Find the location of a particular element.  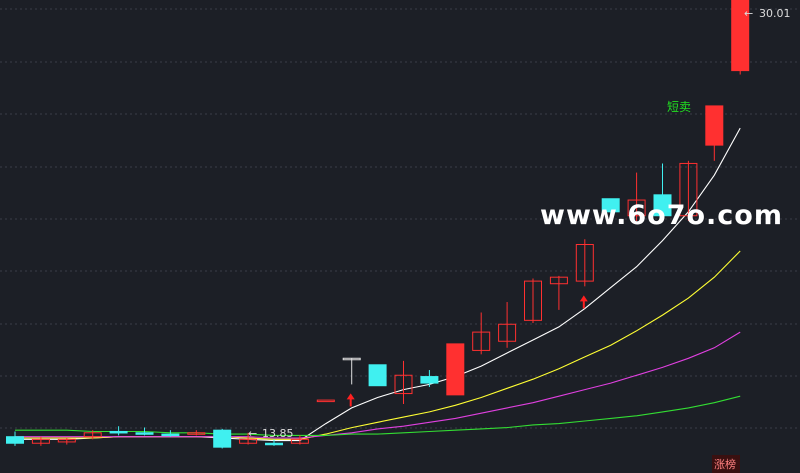

badge-background is located at coordinates (726, 464).